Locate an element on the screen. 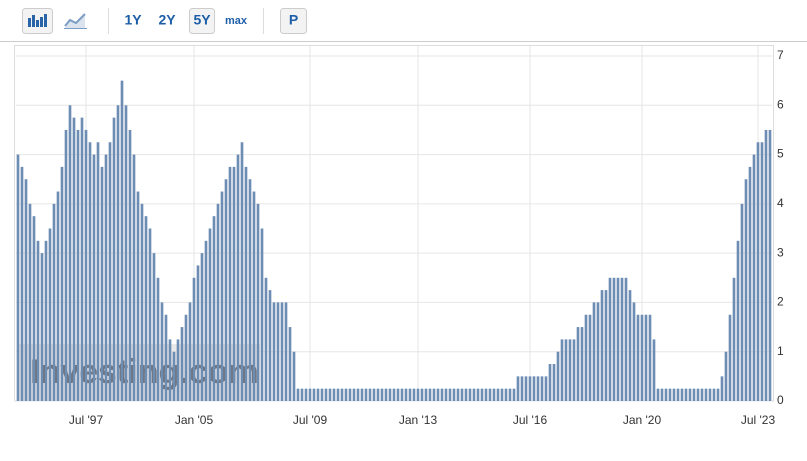 This screenshot has height=461, width=807. y-tick-label: 4 is located at coordinates (780, 203).